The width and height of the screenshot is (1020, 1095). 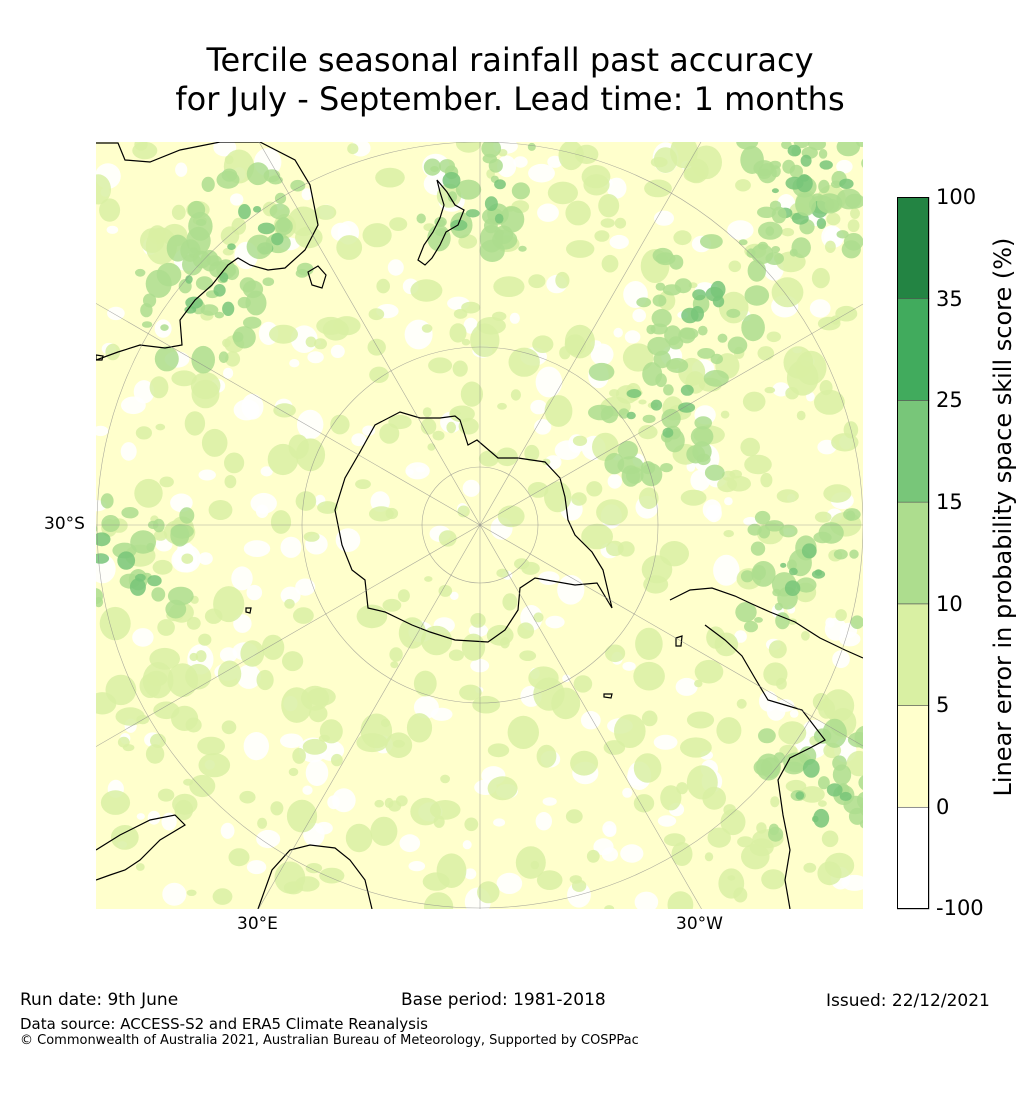 I want to click on colorbar-tick: 25, so click(x=949, y=400).